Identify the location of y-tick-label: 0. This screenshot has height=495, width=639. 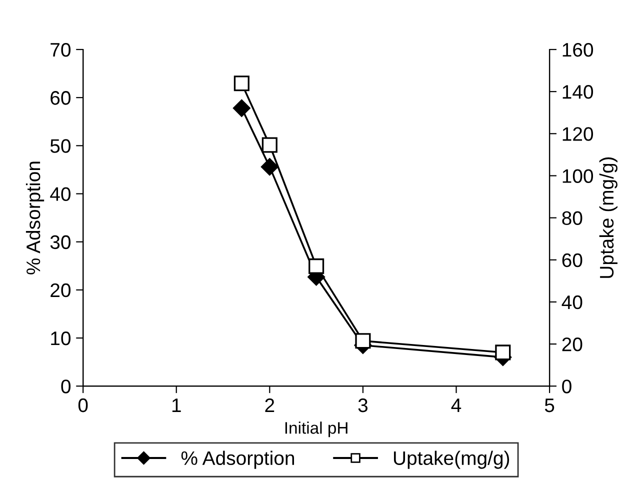
(66, 387).